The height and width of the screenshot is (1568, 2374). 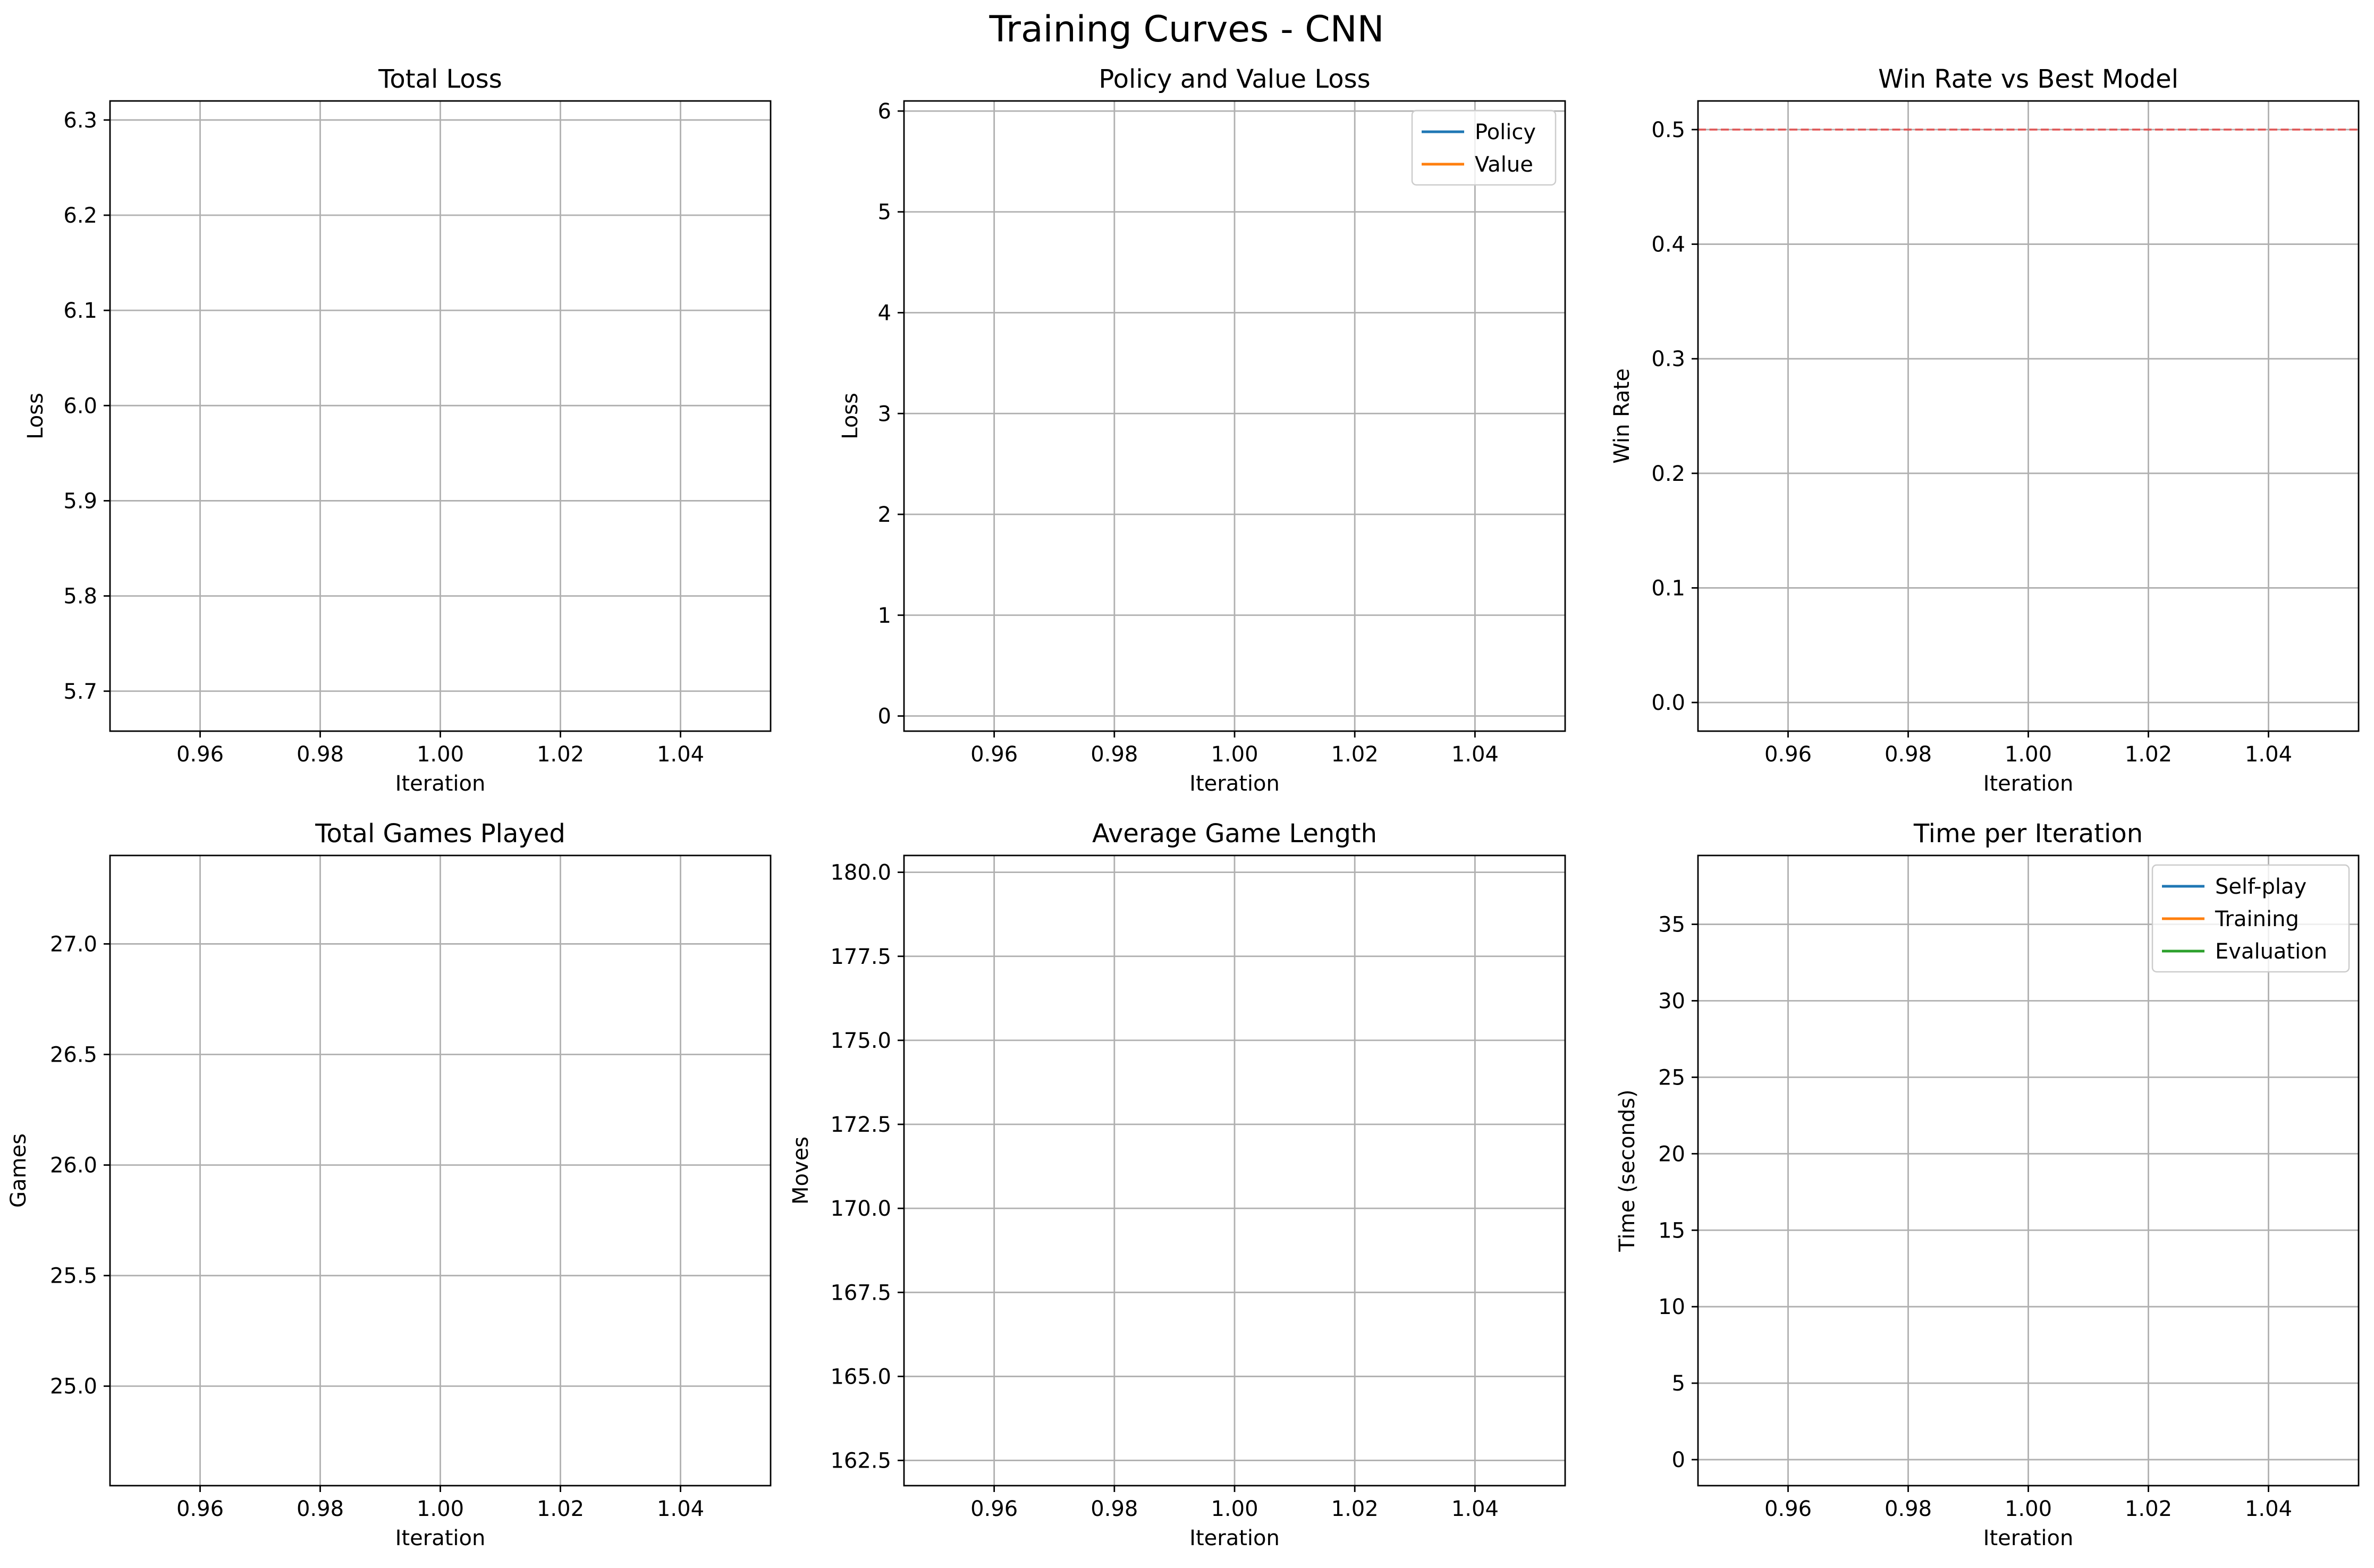 I want to click on y-axis-label: Win Rate, so click(x=1622, y=416).